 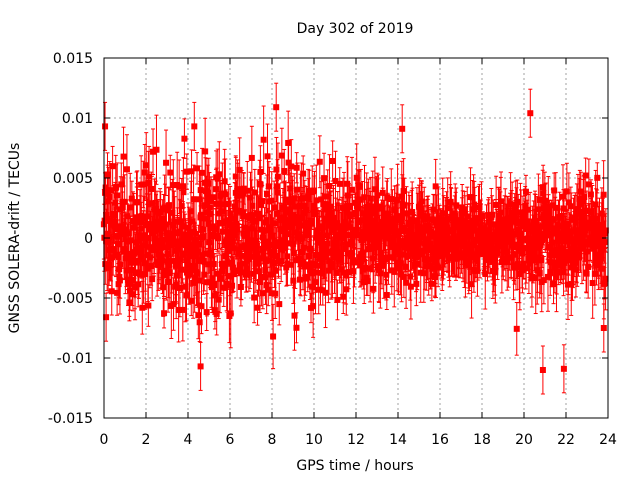 What do you see at coordinates (77, 119) in the screenshot?
I see `y-tick-label: 0.01` at bounding box center [77, 119].